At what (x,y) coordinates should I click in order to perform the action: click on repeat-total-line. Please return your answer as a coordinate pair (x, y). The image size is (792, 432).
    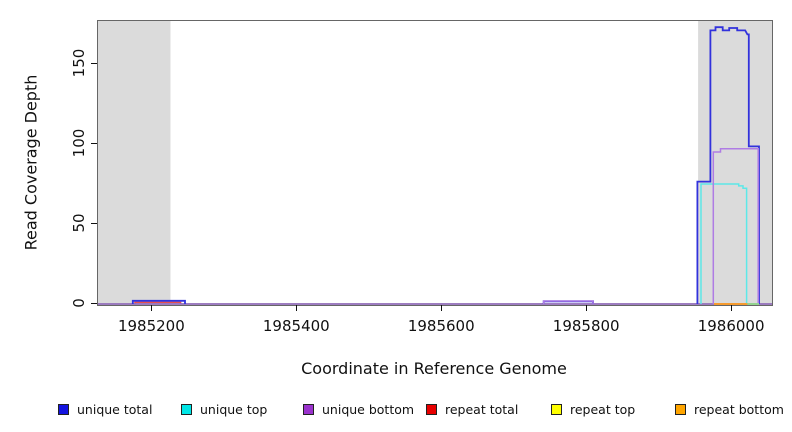
    Looking at the image, I should click on (158, 302).